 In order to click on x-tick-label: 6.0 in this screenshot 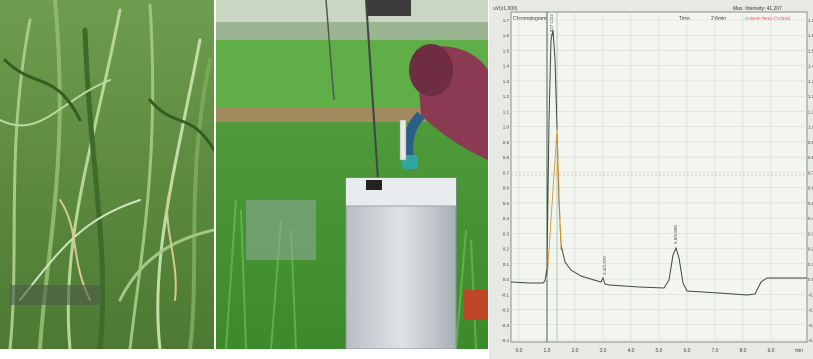, I will do `click(687, 351)`.